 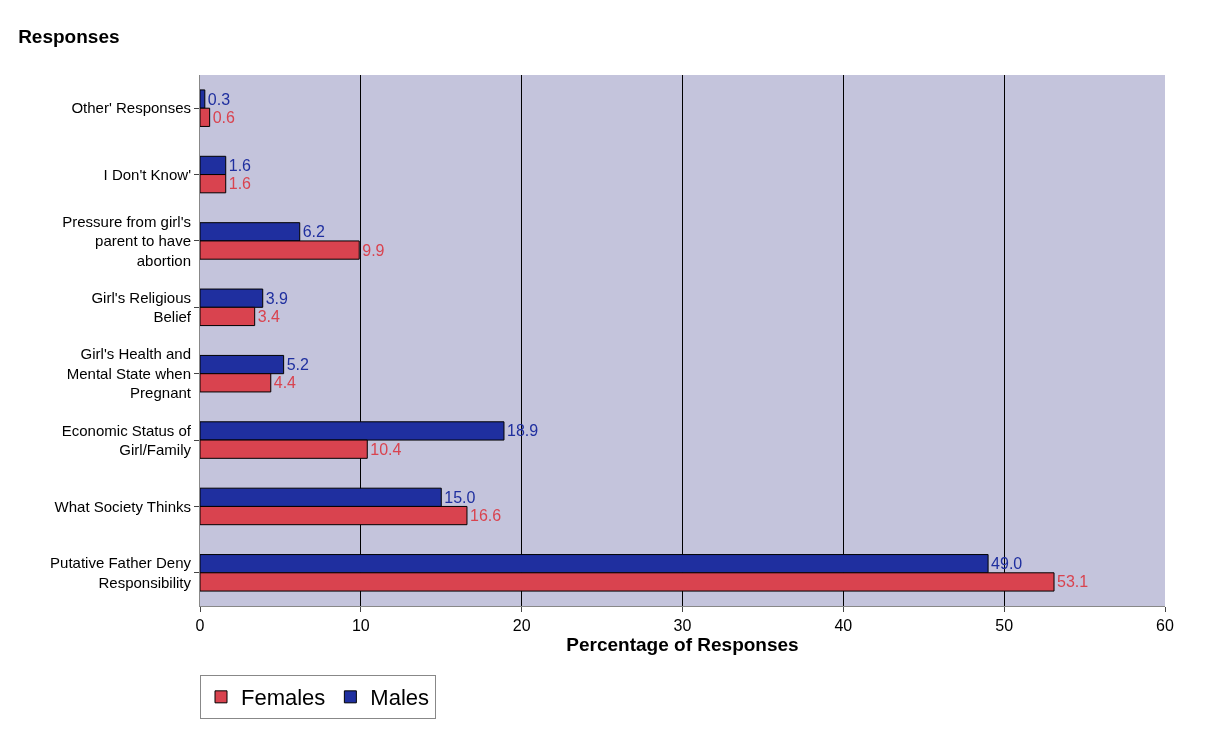 I want to click on chart-title: Responses, so click(x=69, y=36).